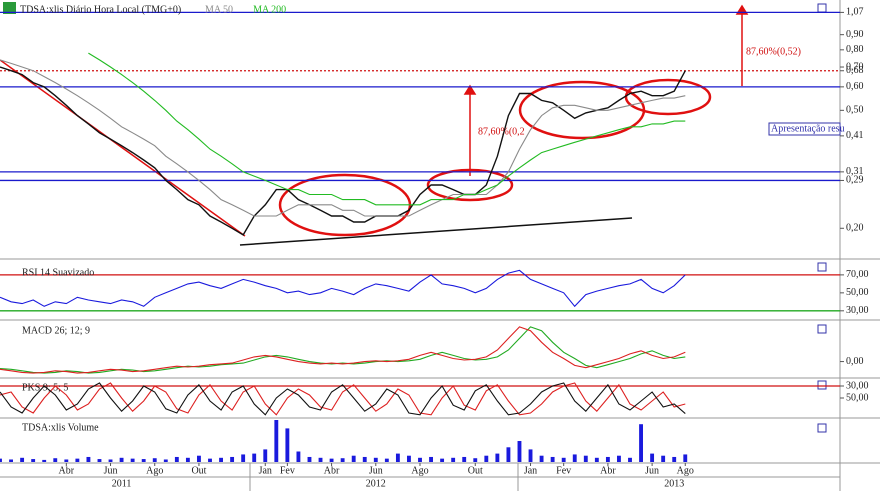  I want to click on legend-entry: MA 200, so click(269, 9).